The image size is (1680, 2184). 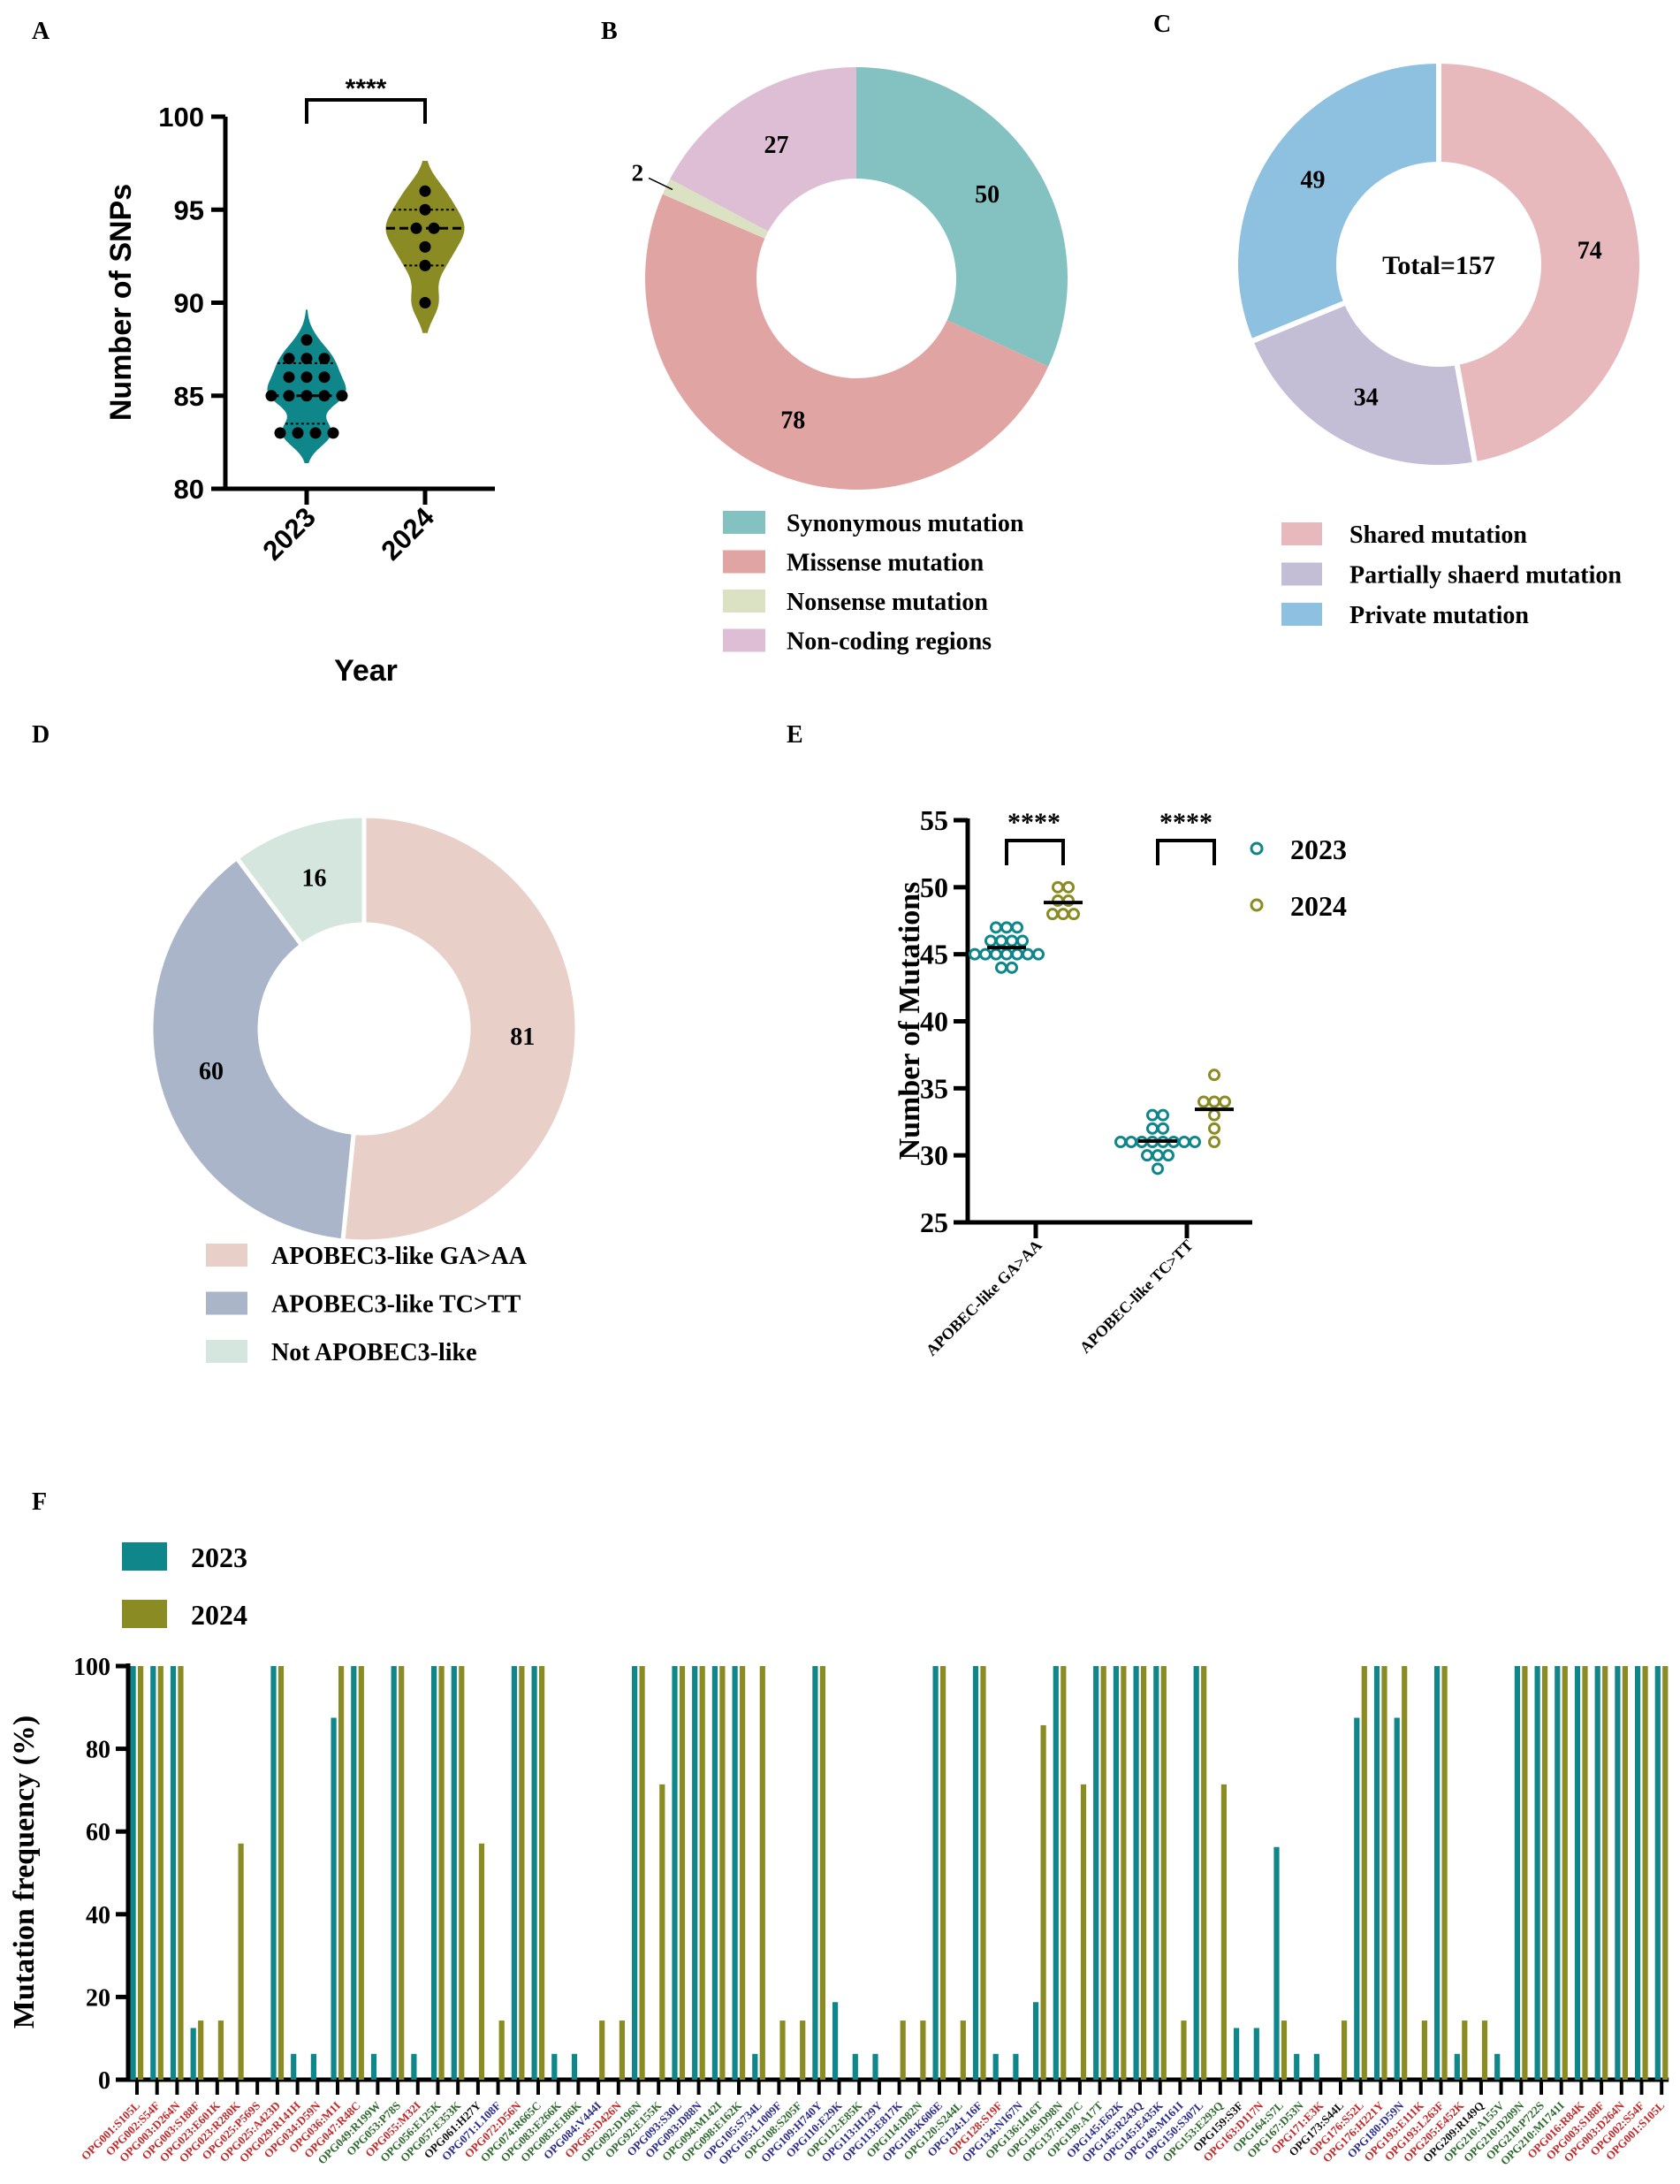 I want to click on panel-a-y-axis-label: Number of SNPs, so click(x=121, y=302).